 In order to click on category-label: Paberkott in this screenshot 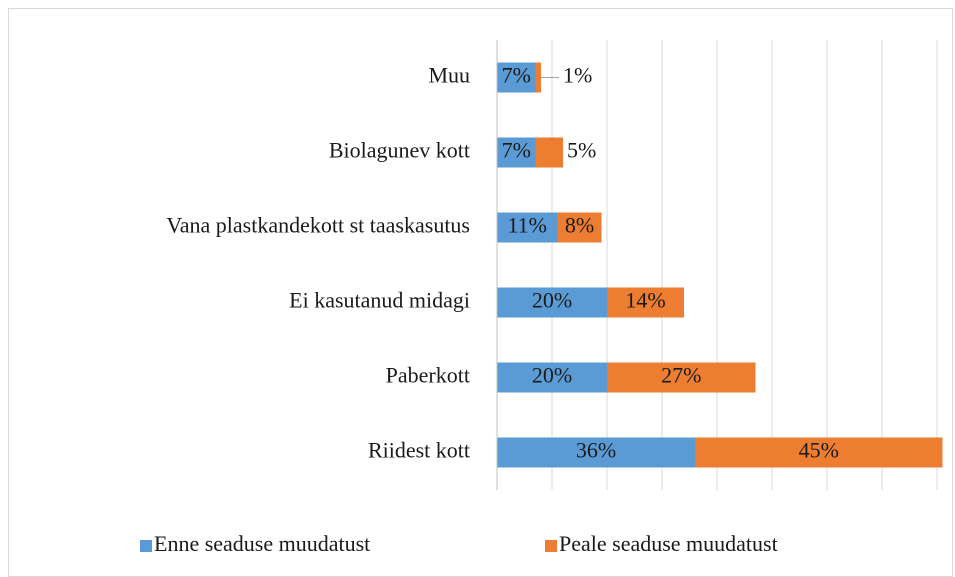, I will do `click(428, 375)`.